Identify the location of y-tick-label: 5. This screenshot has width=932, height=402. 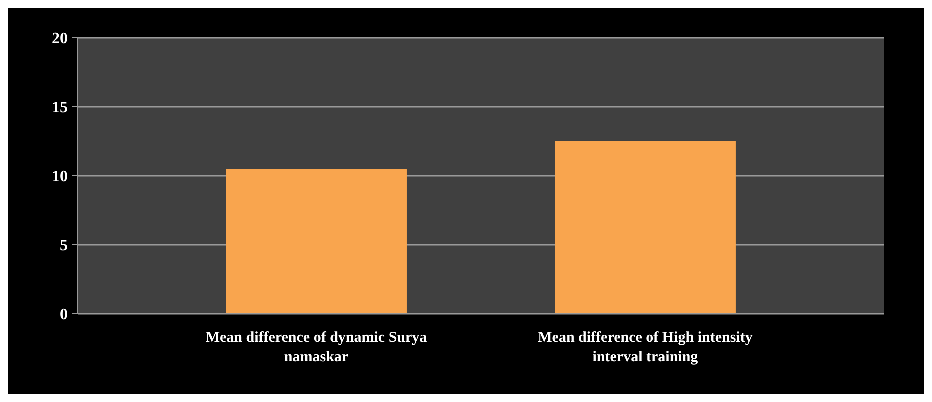
(64, 246).